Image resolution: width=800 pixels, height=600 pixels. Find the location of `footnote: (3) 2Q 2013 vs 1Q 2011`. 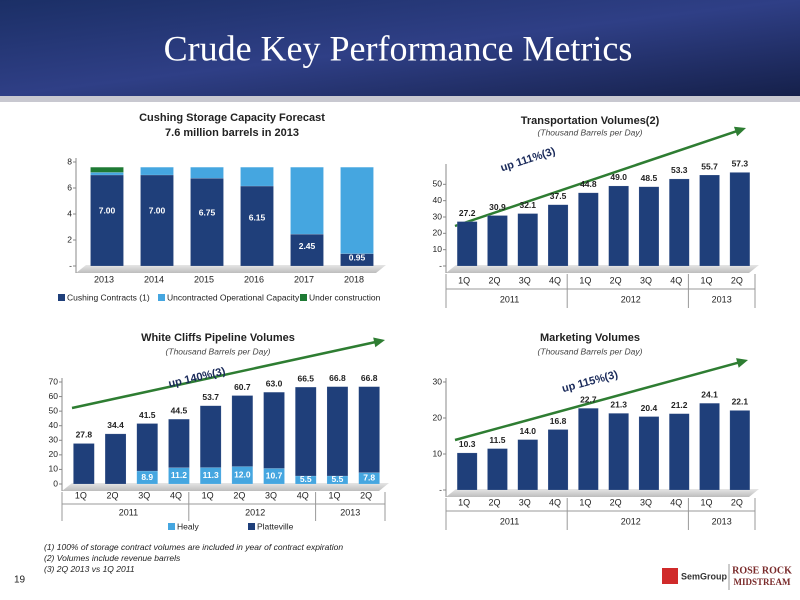

footnote: (3) 2Q 2013 vs 1Q 2011 is located at coordinates (89, 569).